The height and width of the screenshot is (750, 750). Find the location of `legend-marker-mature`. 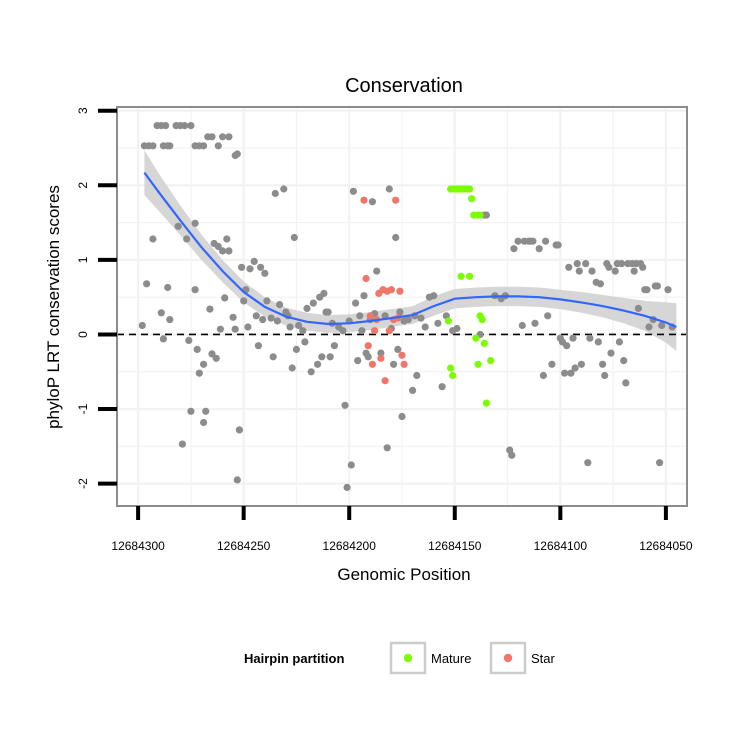

legend-marker-mature is located at coordinates (408, 658).